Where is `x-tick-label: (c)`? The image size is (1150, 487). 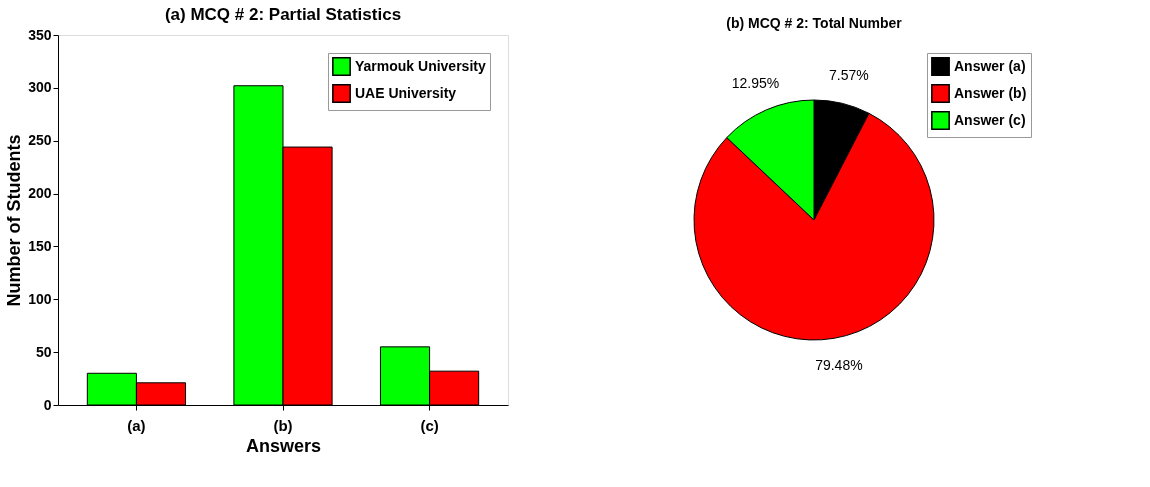
x-tick-label: (c) is located at coordinates (429, 425).